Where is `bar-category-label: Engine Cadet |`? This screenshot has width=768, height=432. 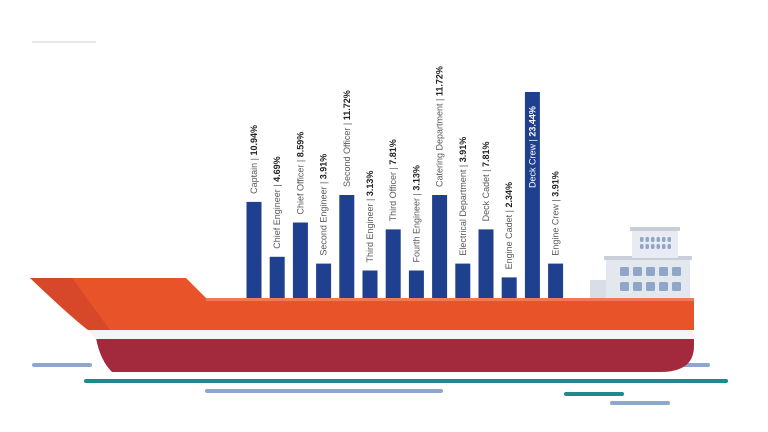
bar-category-label: Engine Cadet | is located at coordinates (509, 239).